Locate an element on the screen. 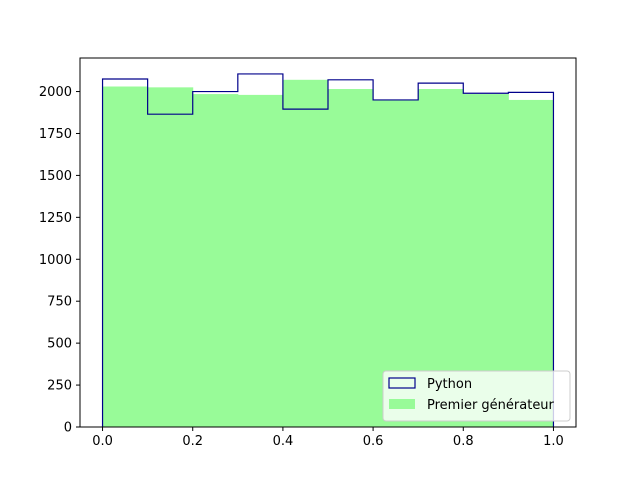  y-tick-label: 1750 is located at coordinates (55, 134).